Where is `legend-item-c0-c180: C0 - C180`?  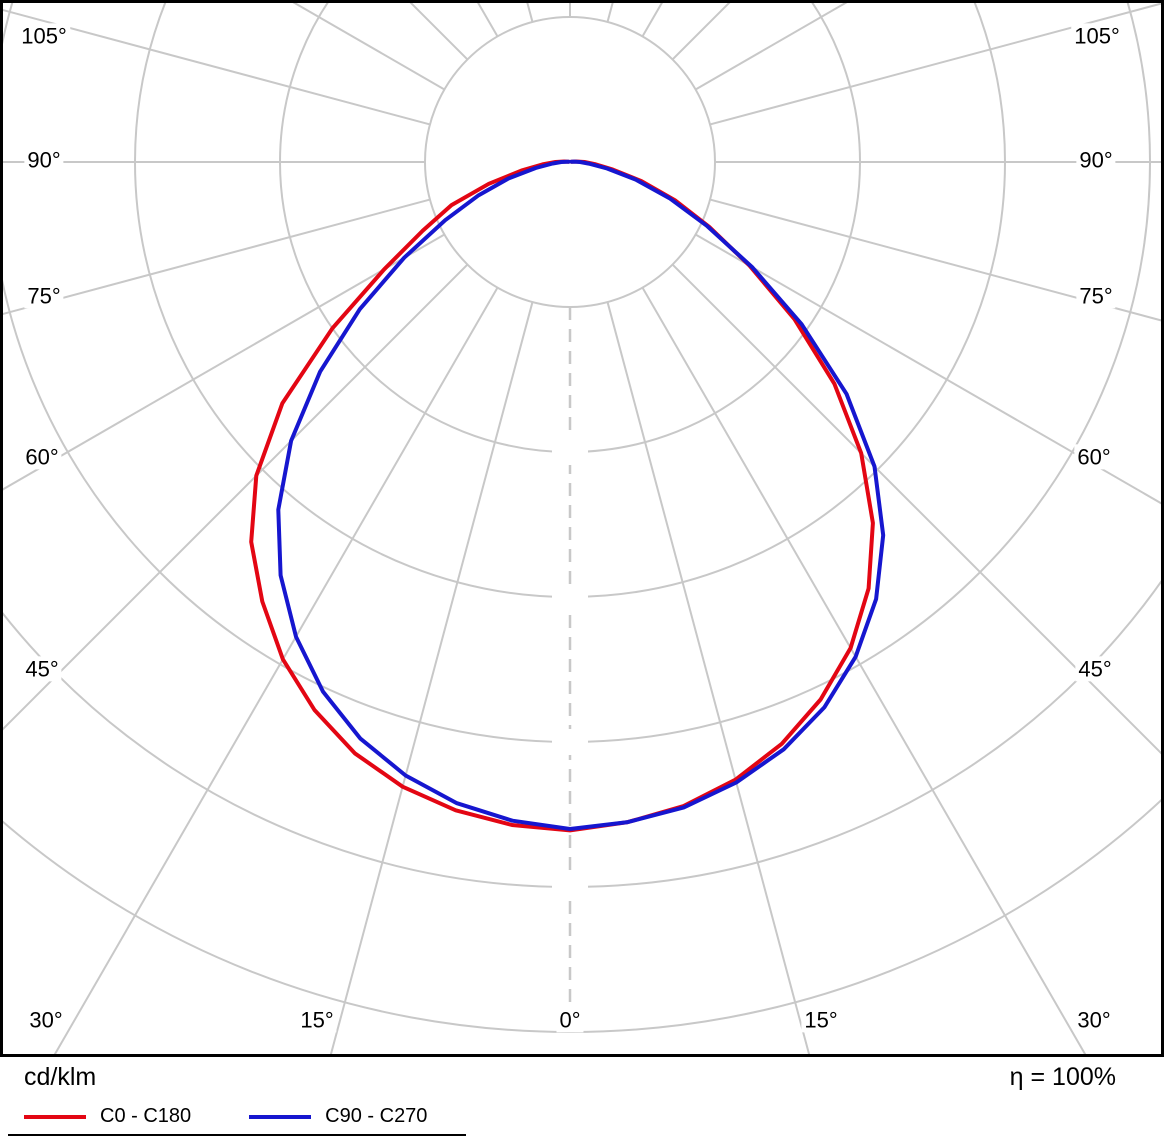
legend-item-c0-c180: C0 - C180 is located at coordinates (107, 1116).